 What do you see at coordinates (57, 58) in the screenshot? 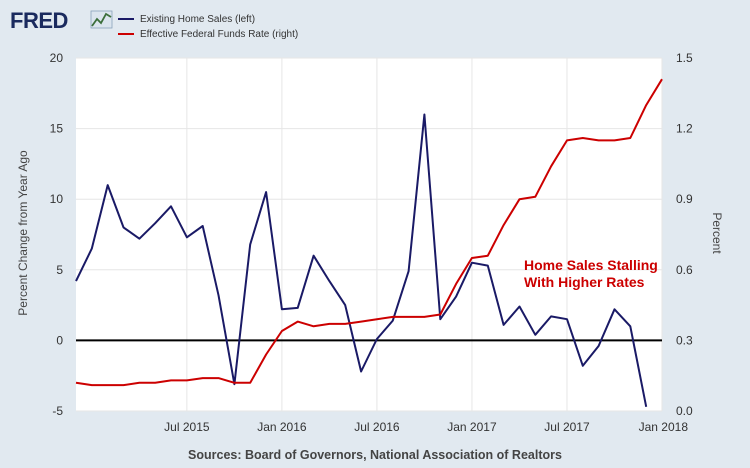
I see `left-tick-label: 20` at bounding box center [57, 58].